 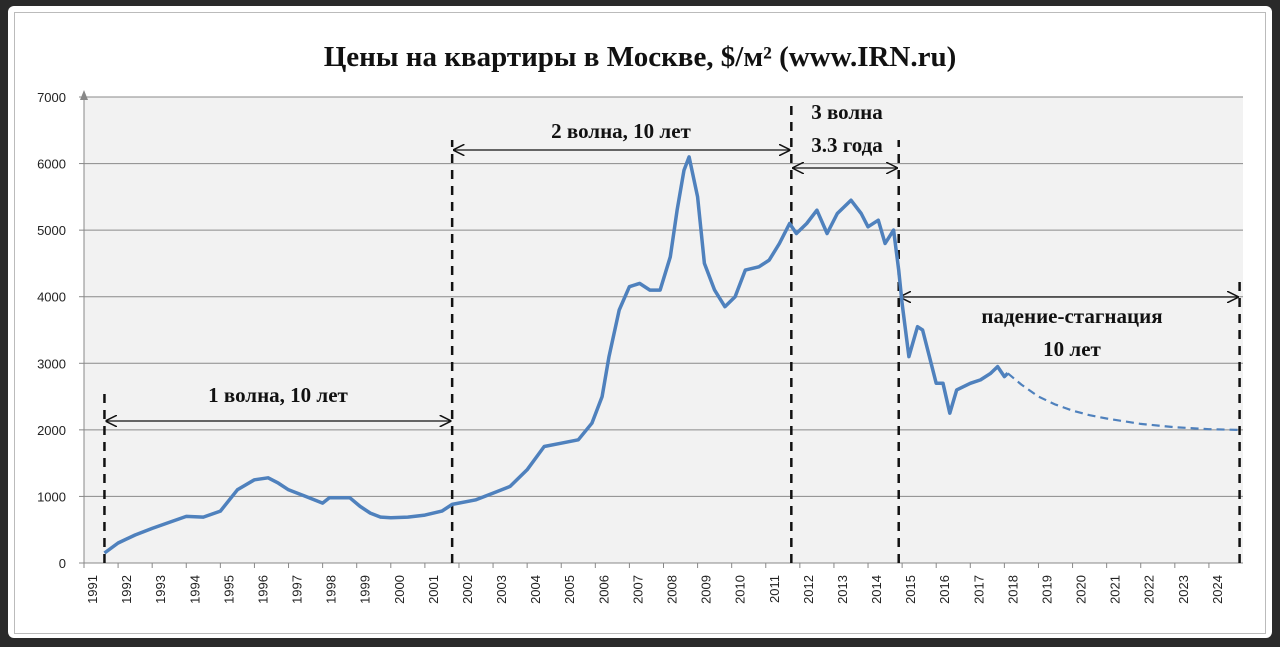 What do you see at coordinates (672, 589) in the screenshot?
I see `x-tick-label: 2008` at bounding box center [672, 589].